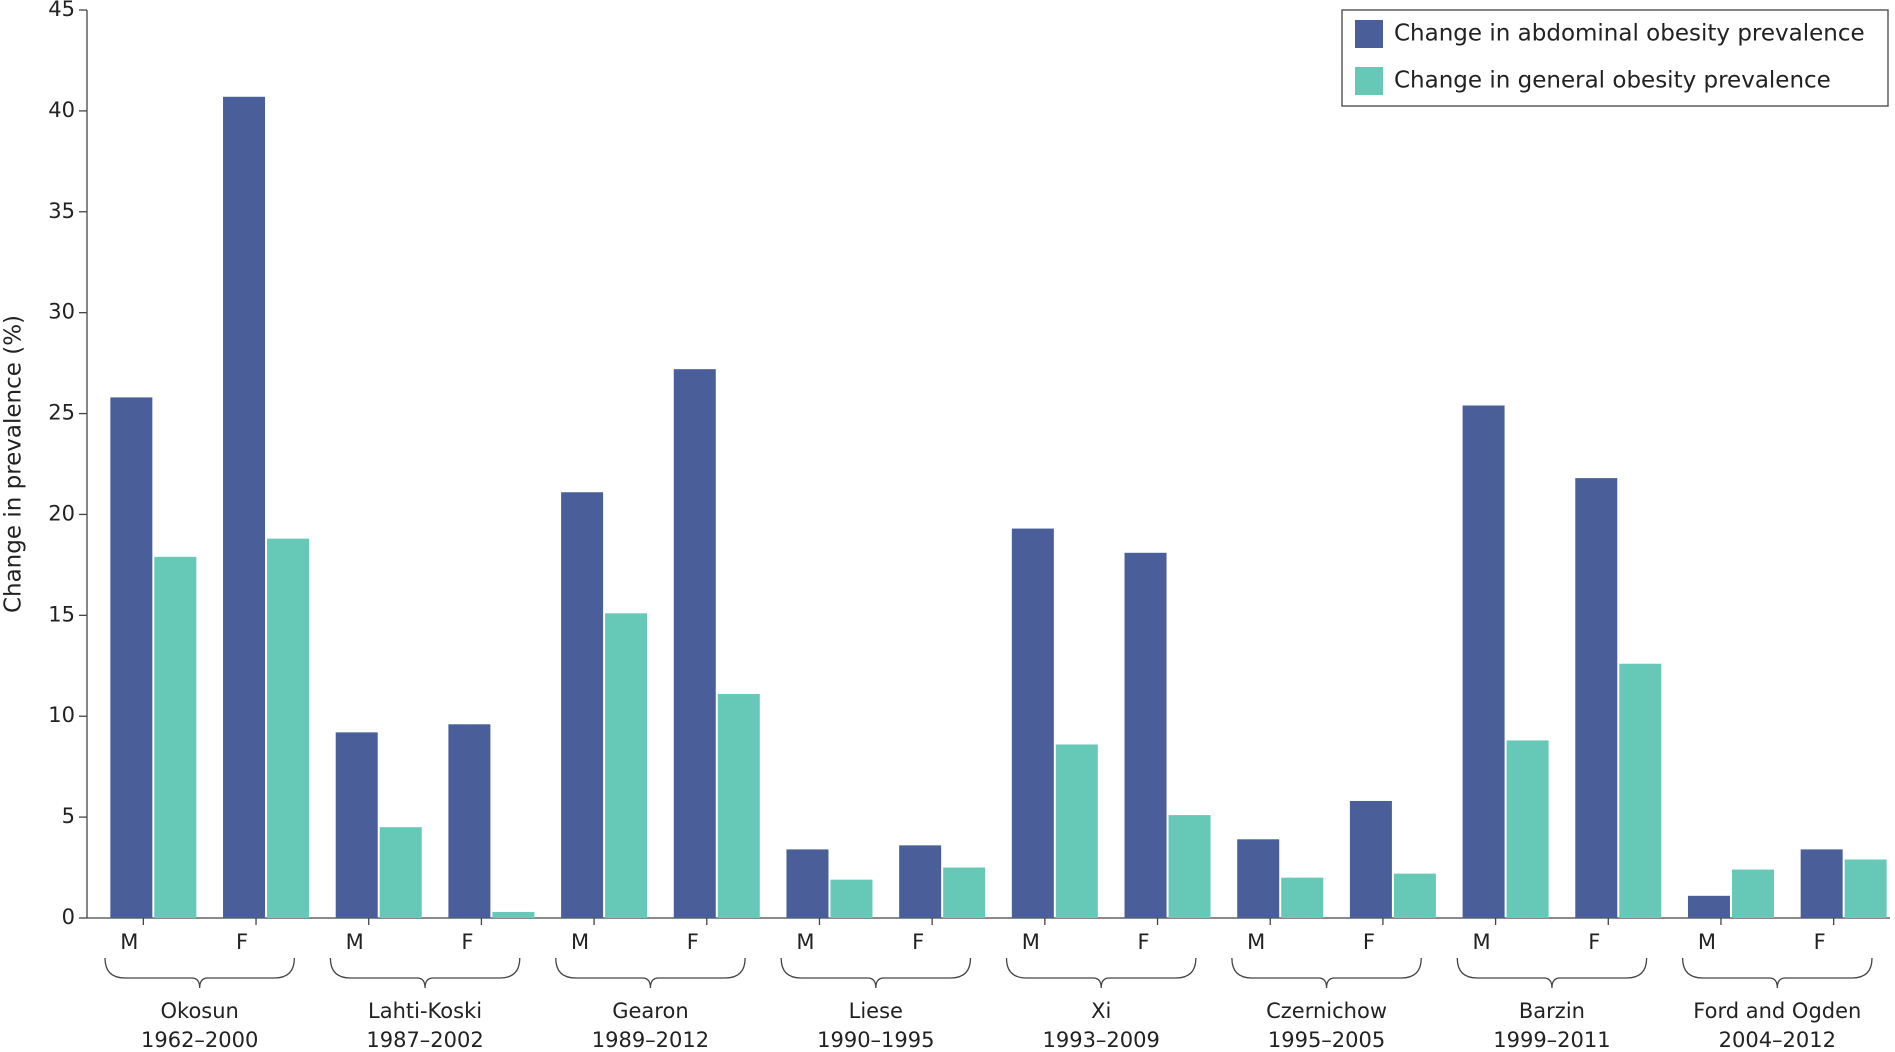 This screenshot has height=1052, width=1895. I want to click on y-tick-label: 10, so click(61, 715).